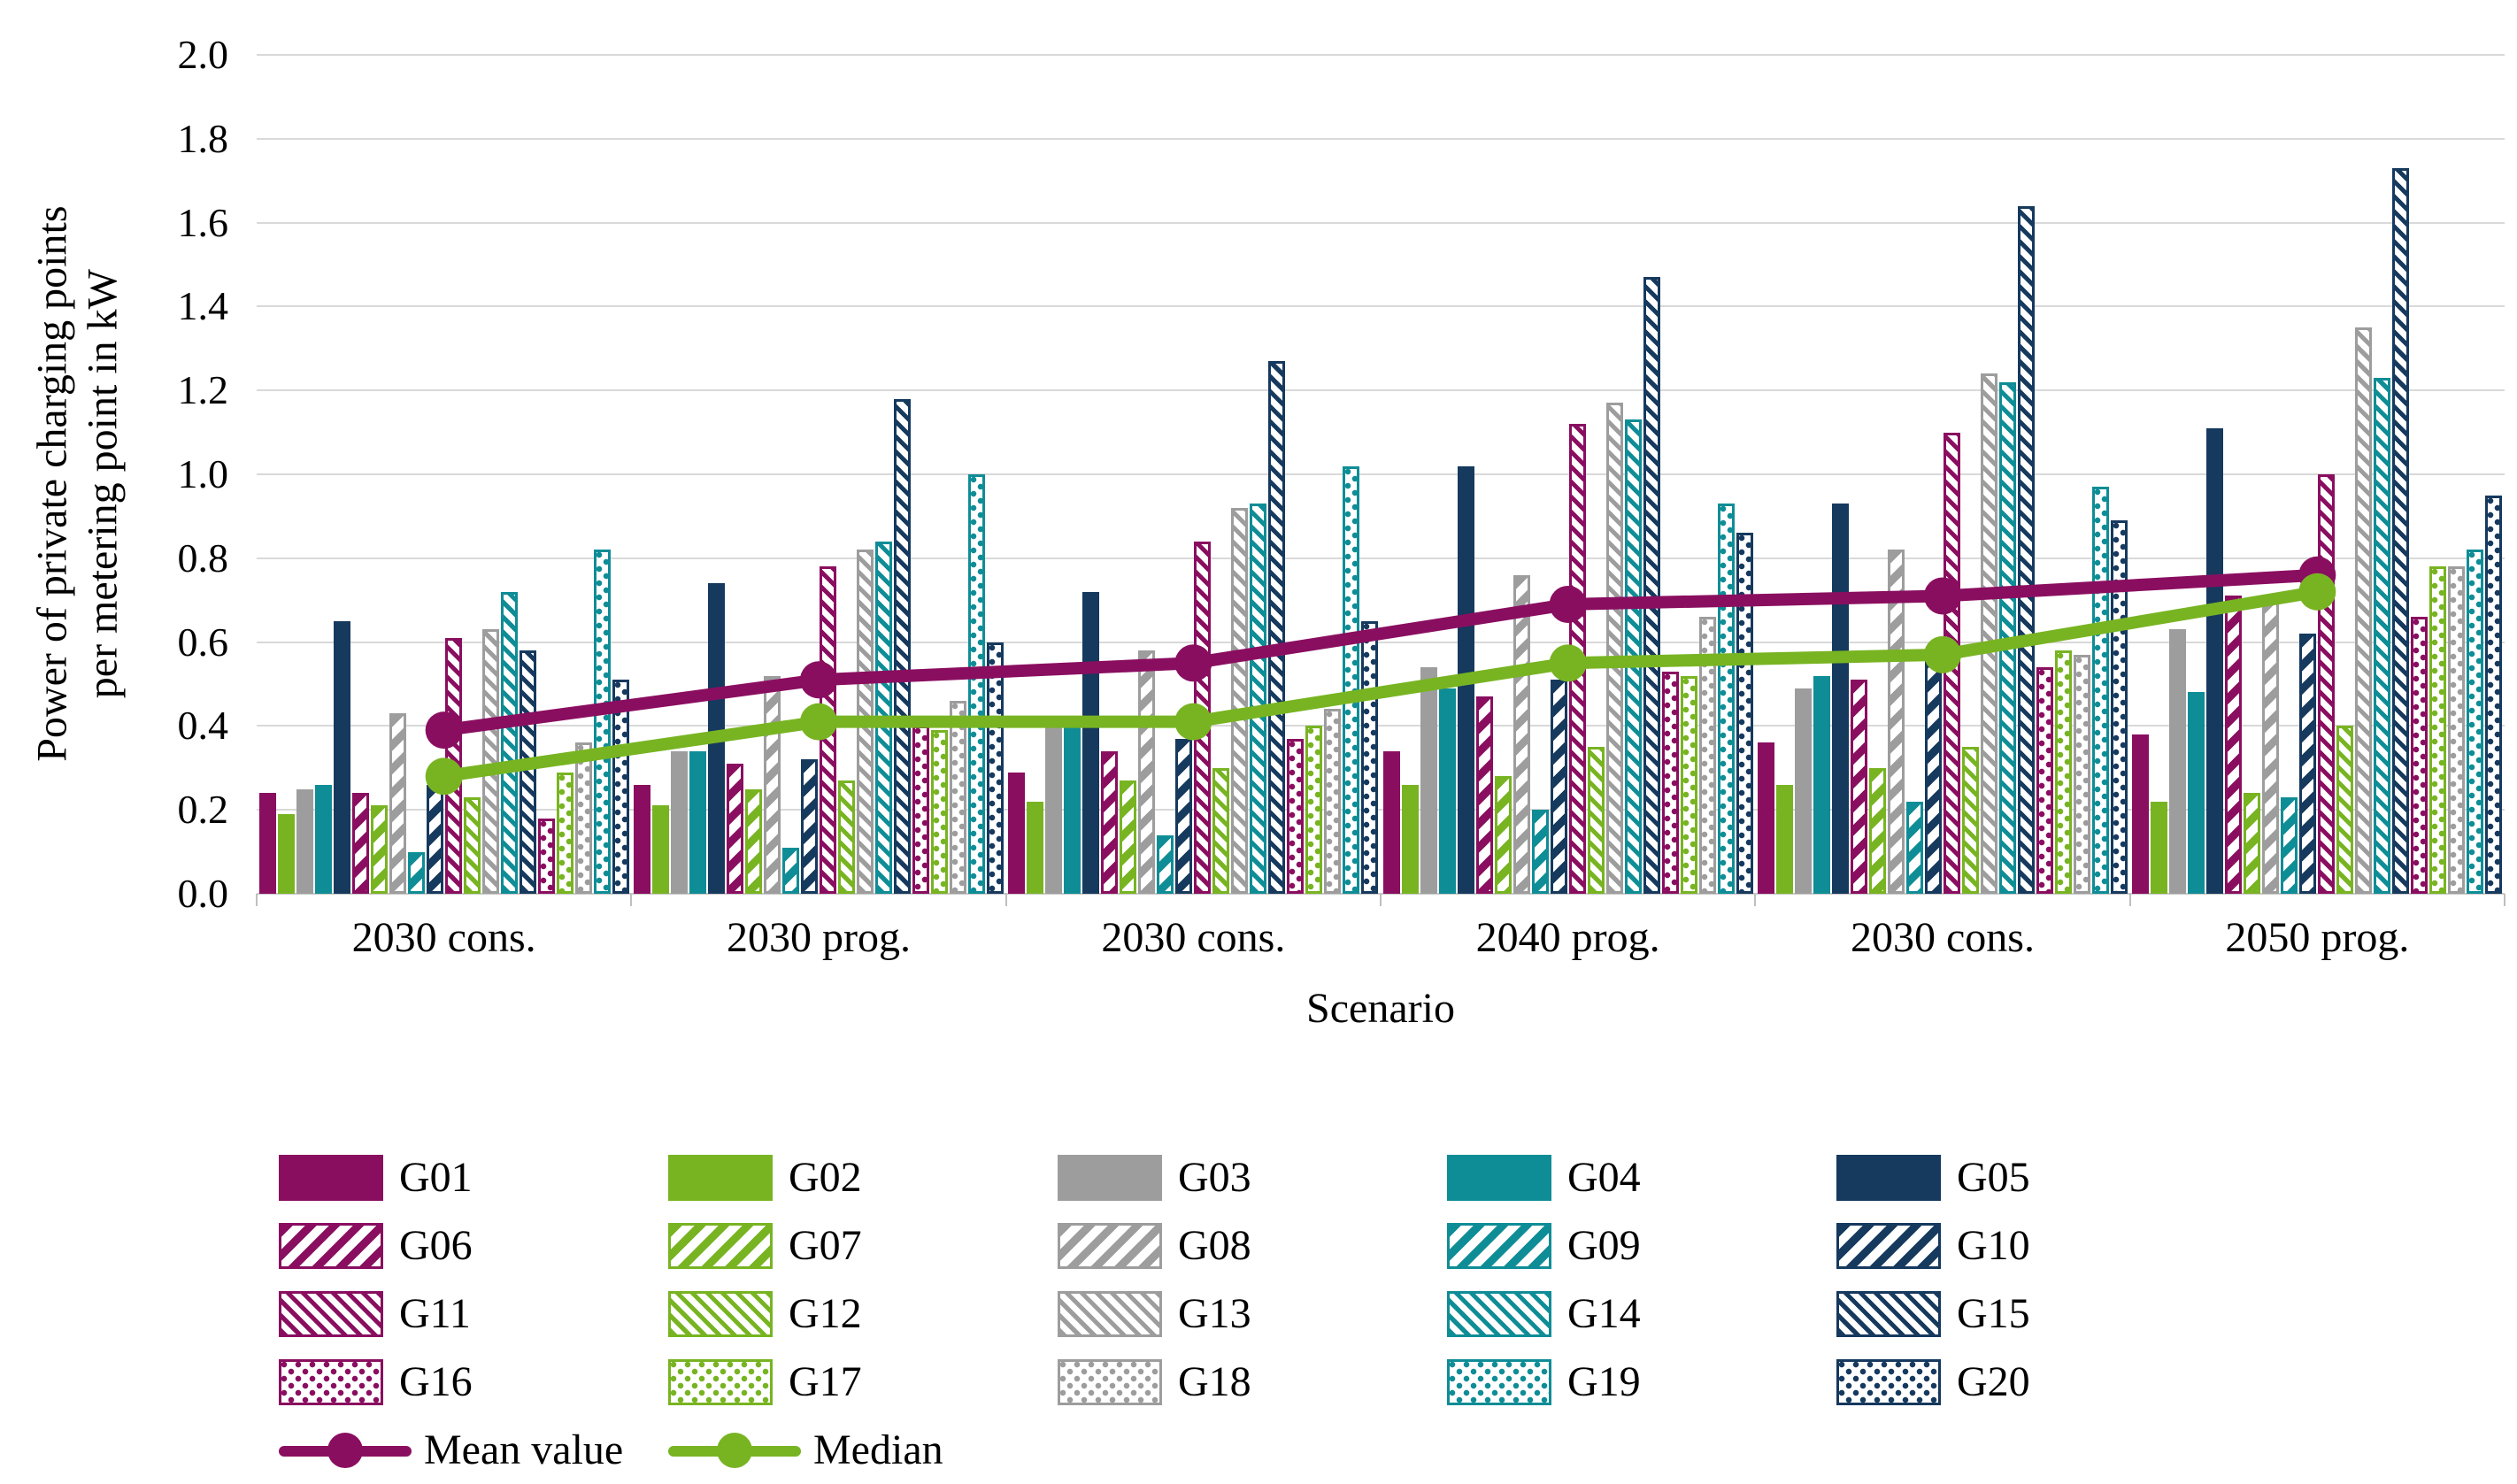 The height and width of the screenshot is (1484, 2517). What do you see at coordinates (825, 1313) in the screenshot?
I see `legend-label-g12: G12` at bounding box center [825, 1313].